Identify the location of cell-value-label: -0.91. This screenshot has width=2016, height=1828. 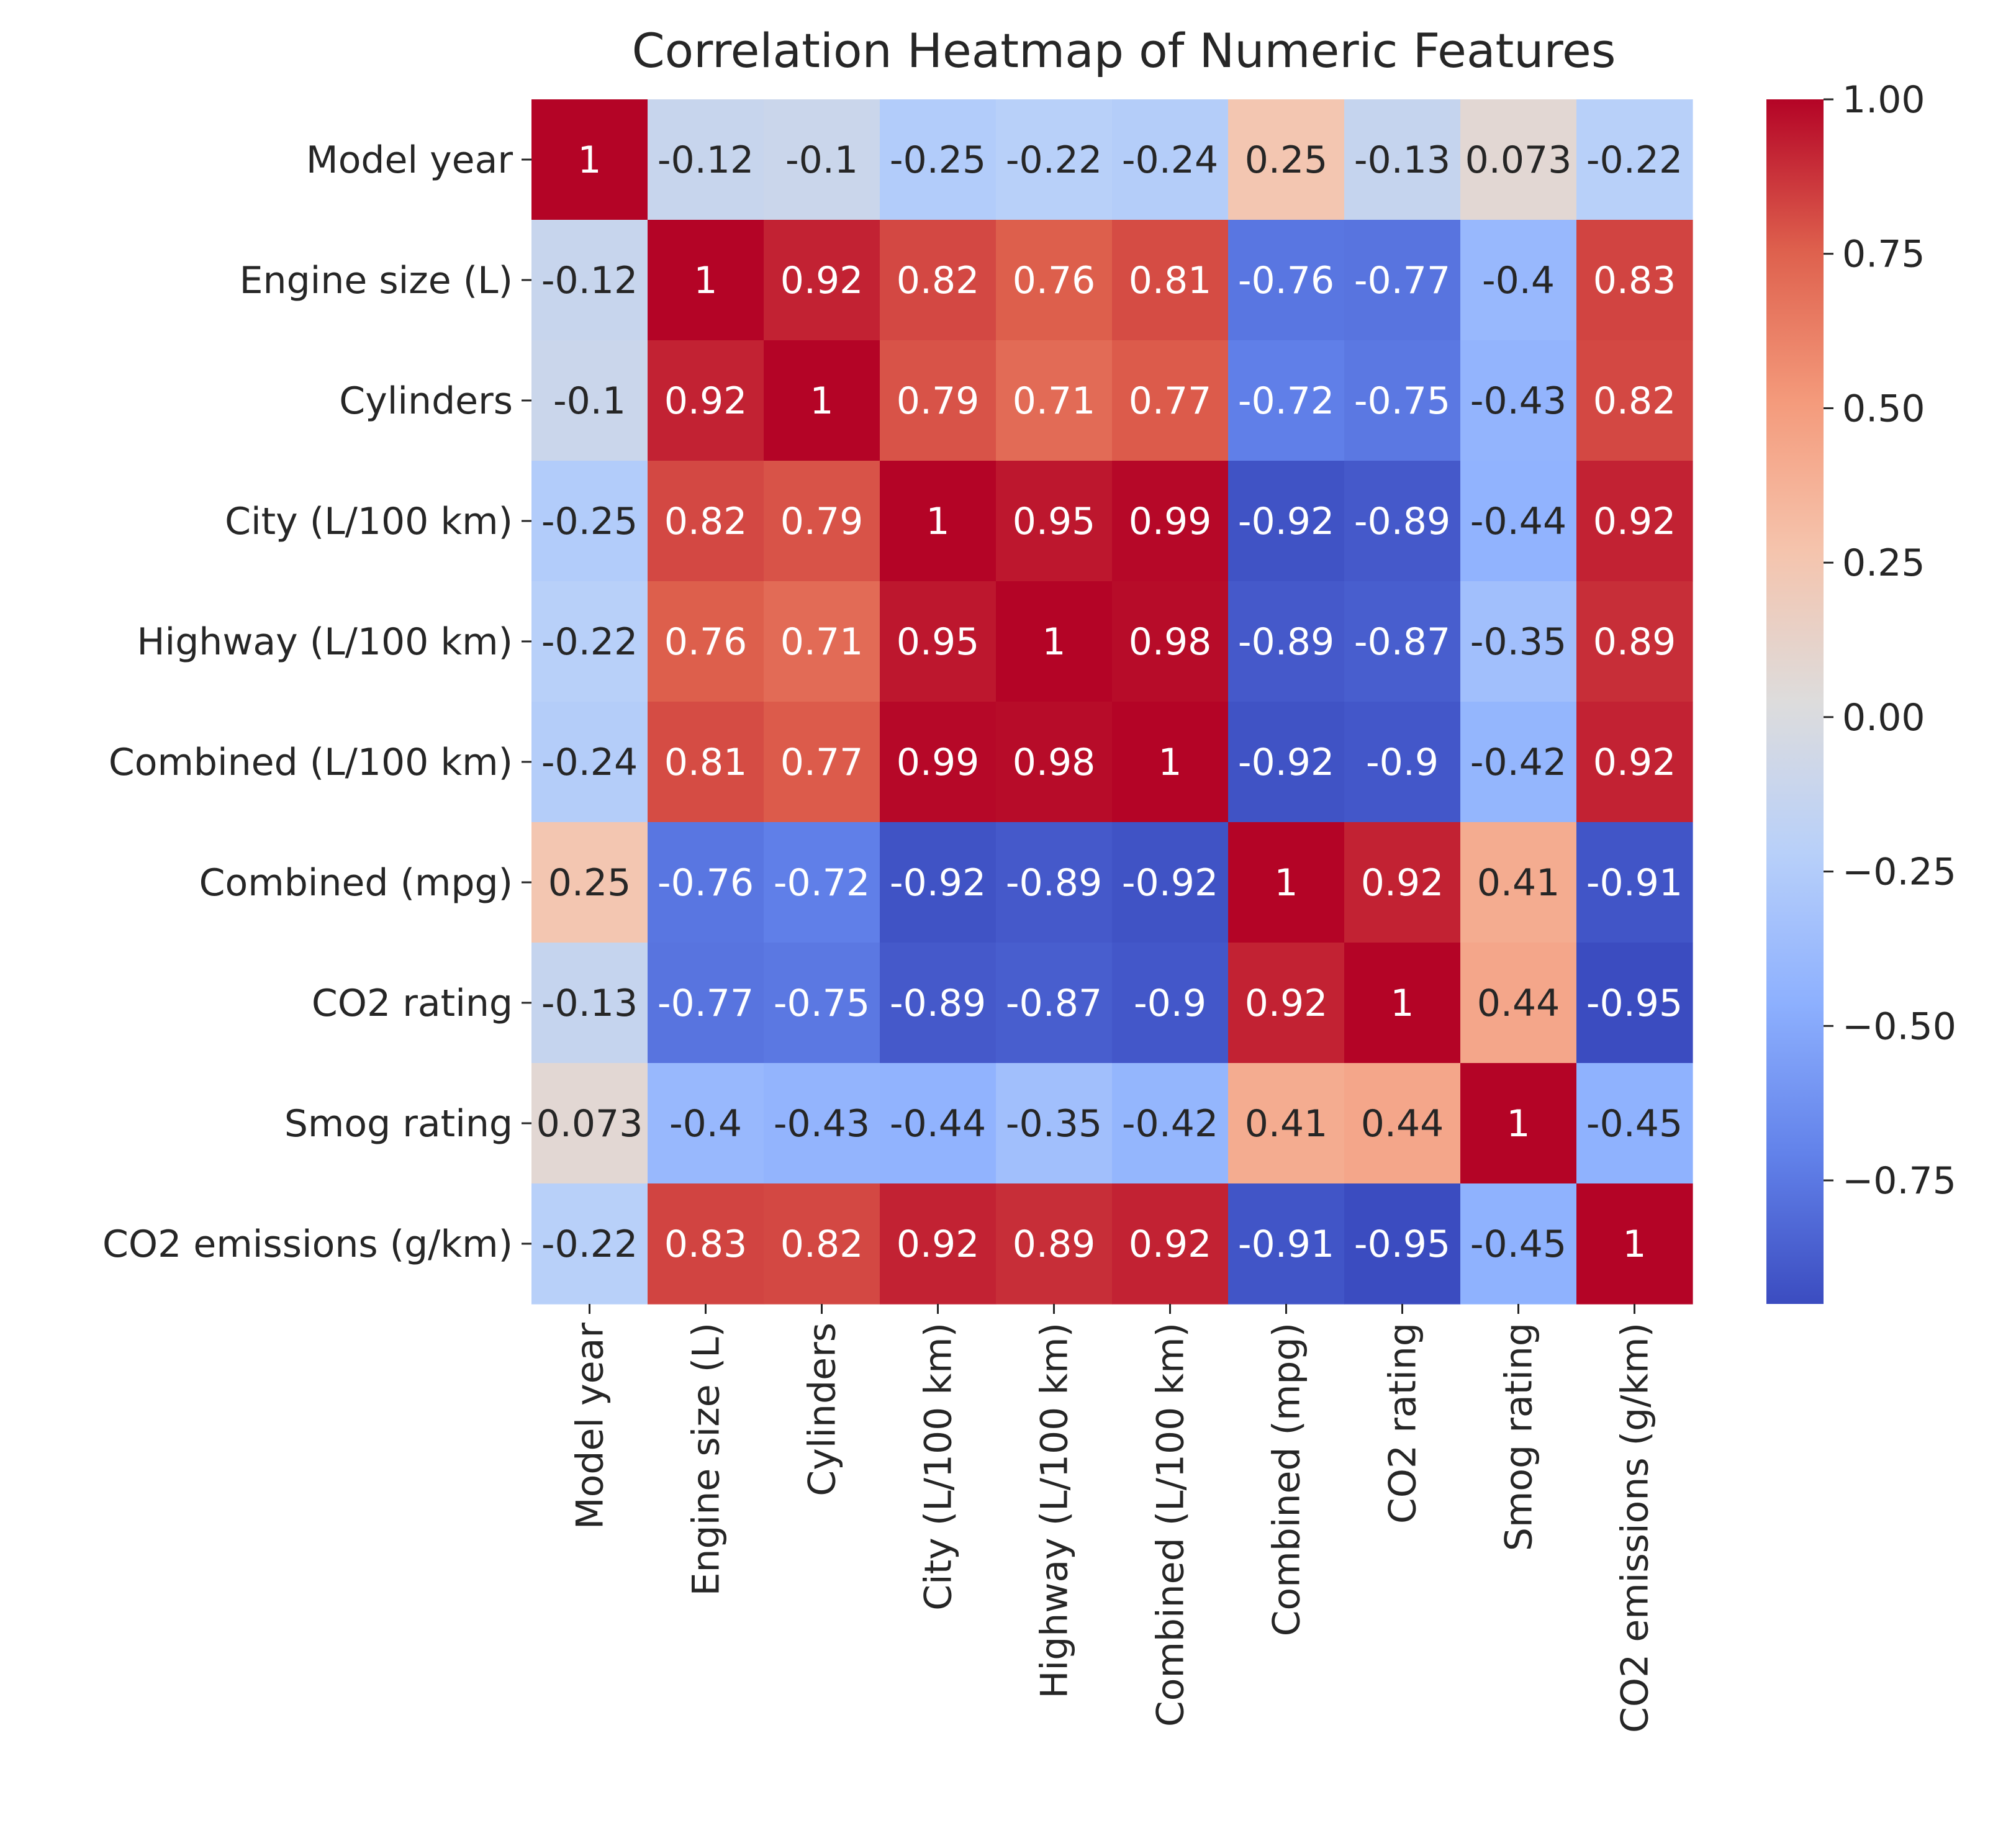
(1634, 883).